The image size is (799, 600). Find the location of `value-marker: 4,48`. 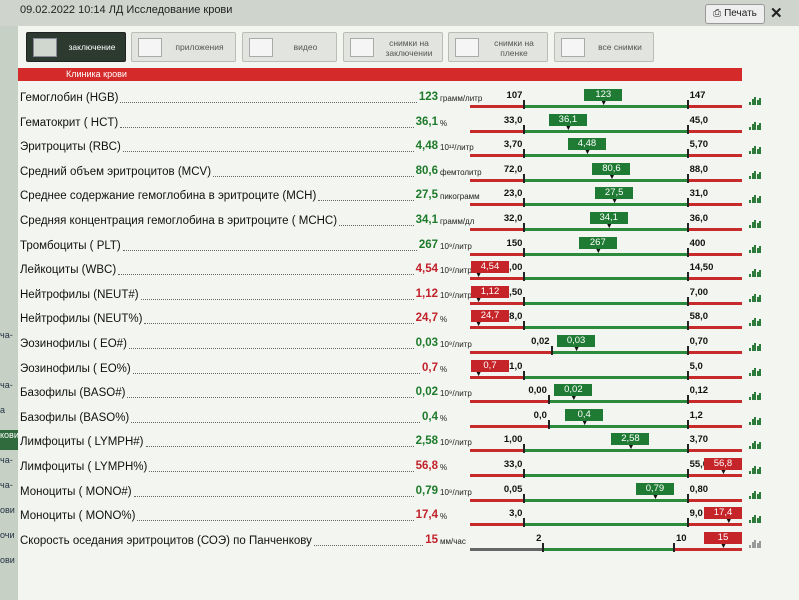

value-marker: 4,48 is located at coordinates (586, 144).